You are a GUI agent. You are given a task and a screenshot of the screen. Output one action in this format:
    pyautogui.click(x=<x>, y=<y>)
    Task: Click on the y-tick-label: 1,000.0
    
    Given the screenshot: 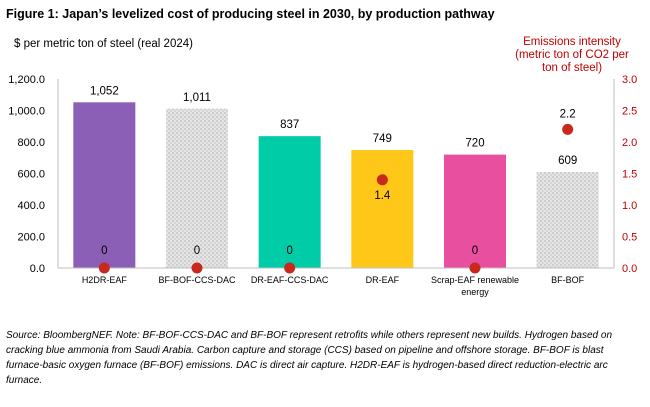 What is the action you would take?
    pyautogui.click(x=26, y=112)
    